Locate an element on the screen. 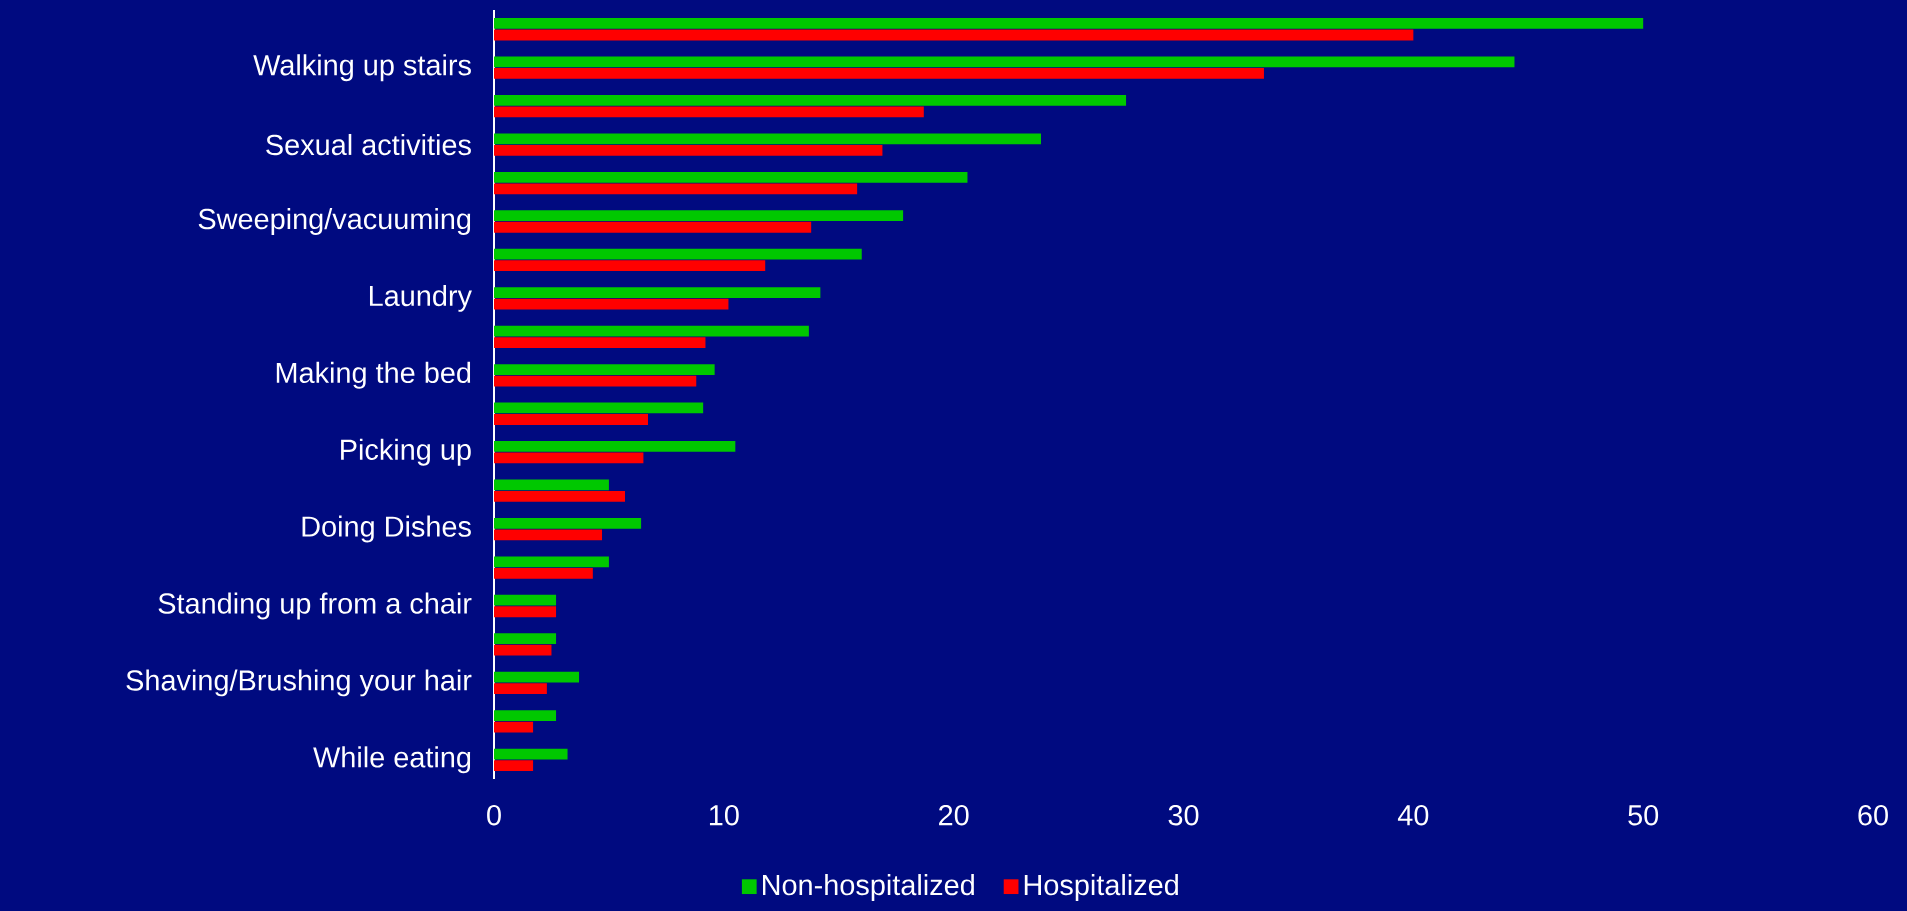 The image size is (1907, 911). y-tick-label: Laundry is located at coordinates (420, 298).